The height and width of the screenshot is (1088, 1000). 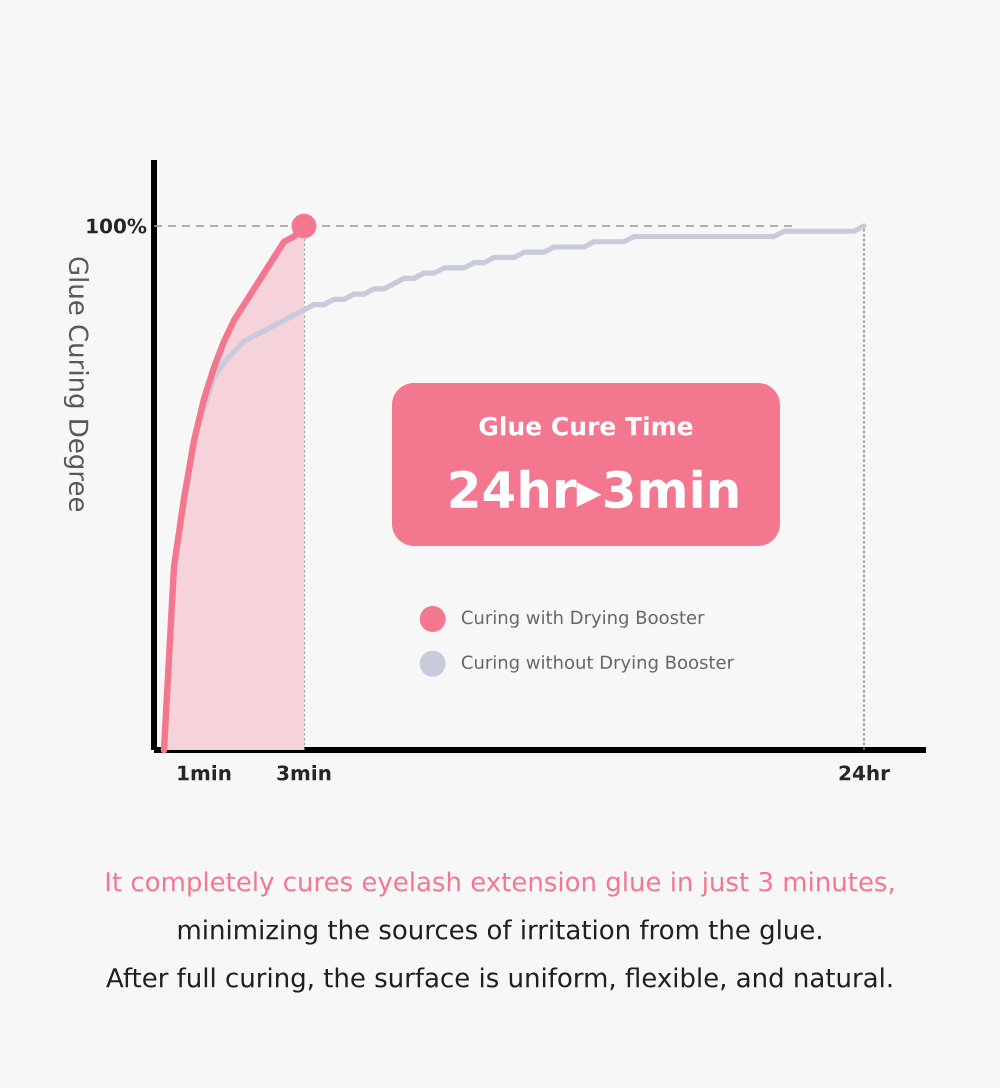 I want to click on text: minimizing the sources of irritation from the glue., so click(x=499, y=932).